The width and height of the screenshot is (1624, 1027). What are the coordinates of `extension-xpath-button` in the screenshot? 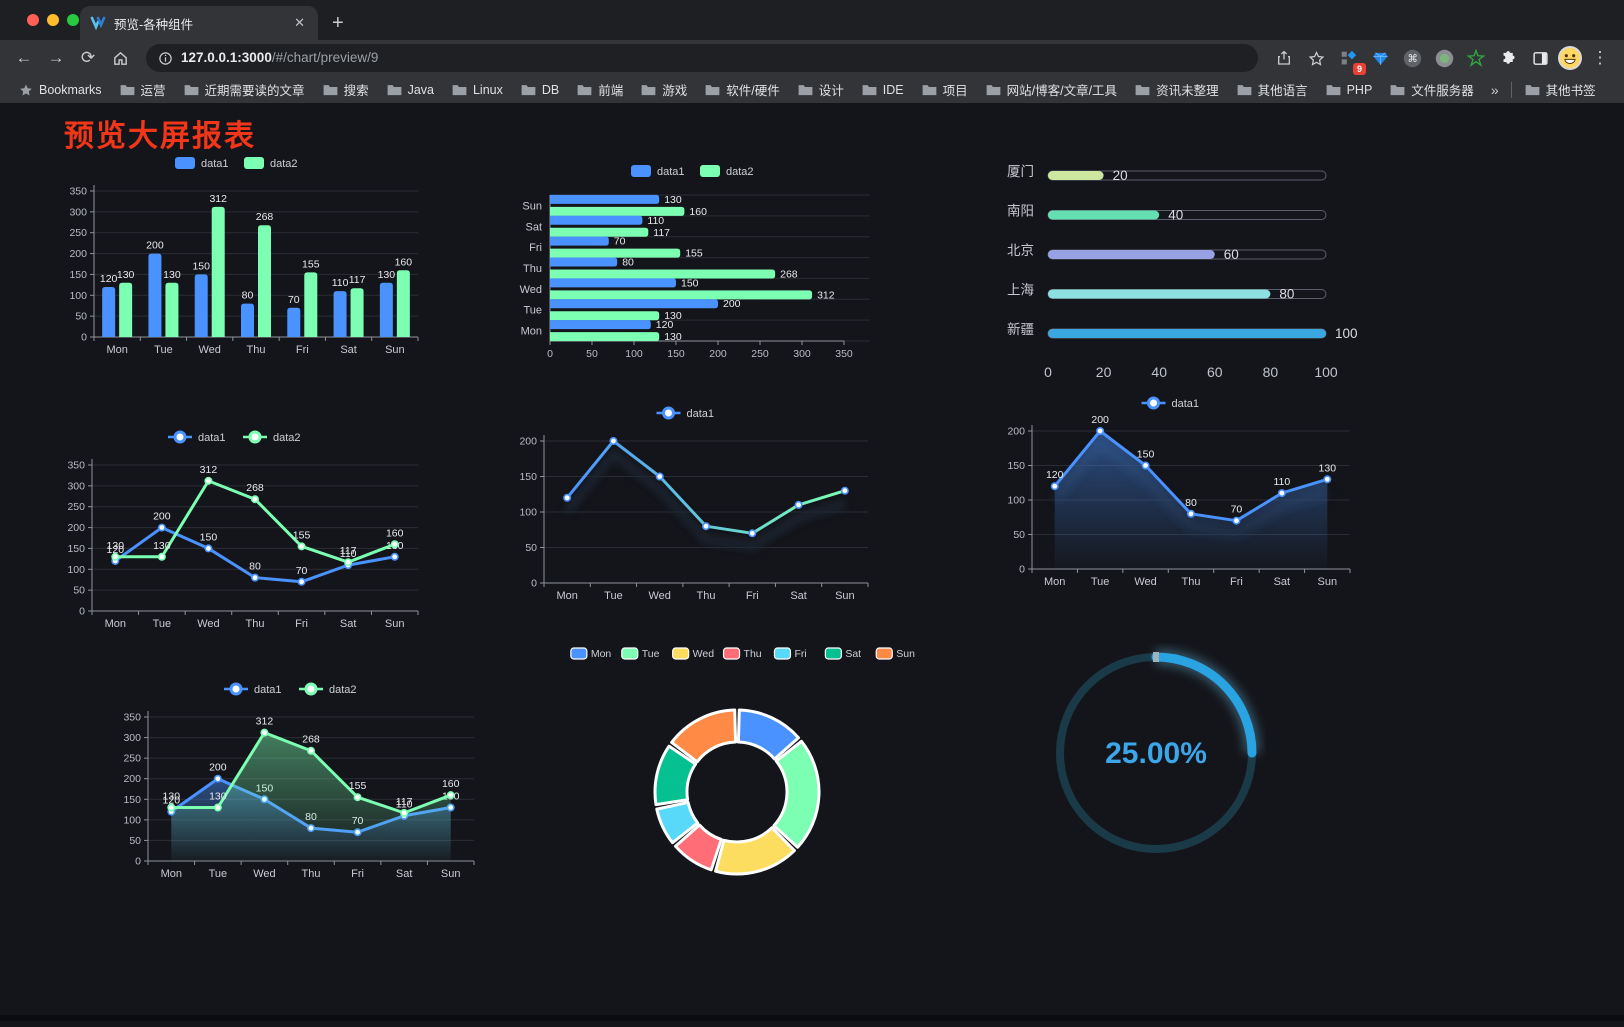 It's located at (1476, 58).